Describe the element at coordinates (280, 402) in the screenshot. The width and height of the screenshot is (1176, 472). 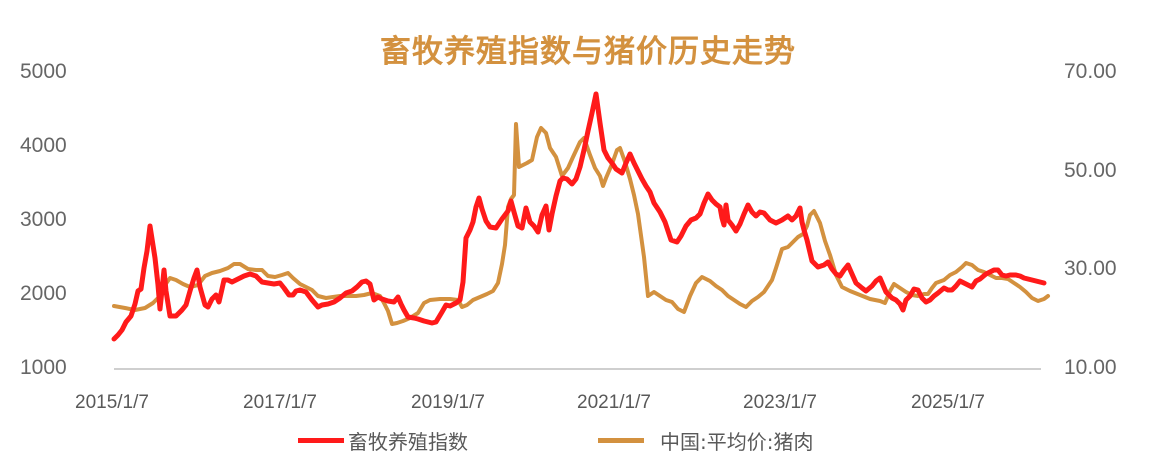
I see `x-tick: 2017/1/7` at that location.